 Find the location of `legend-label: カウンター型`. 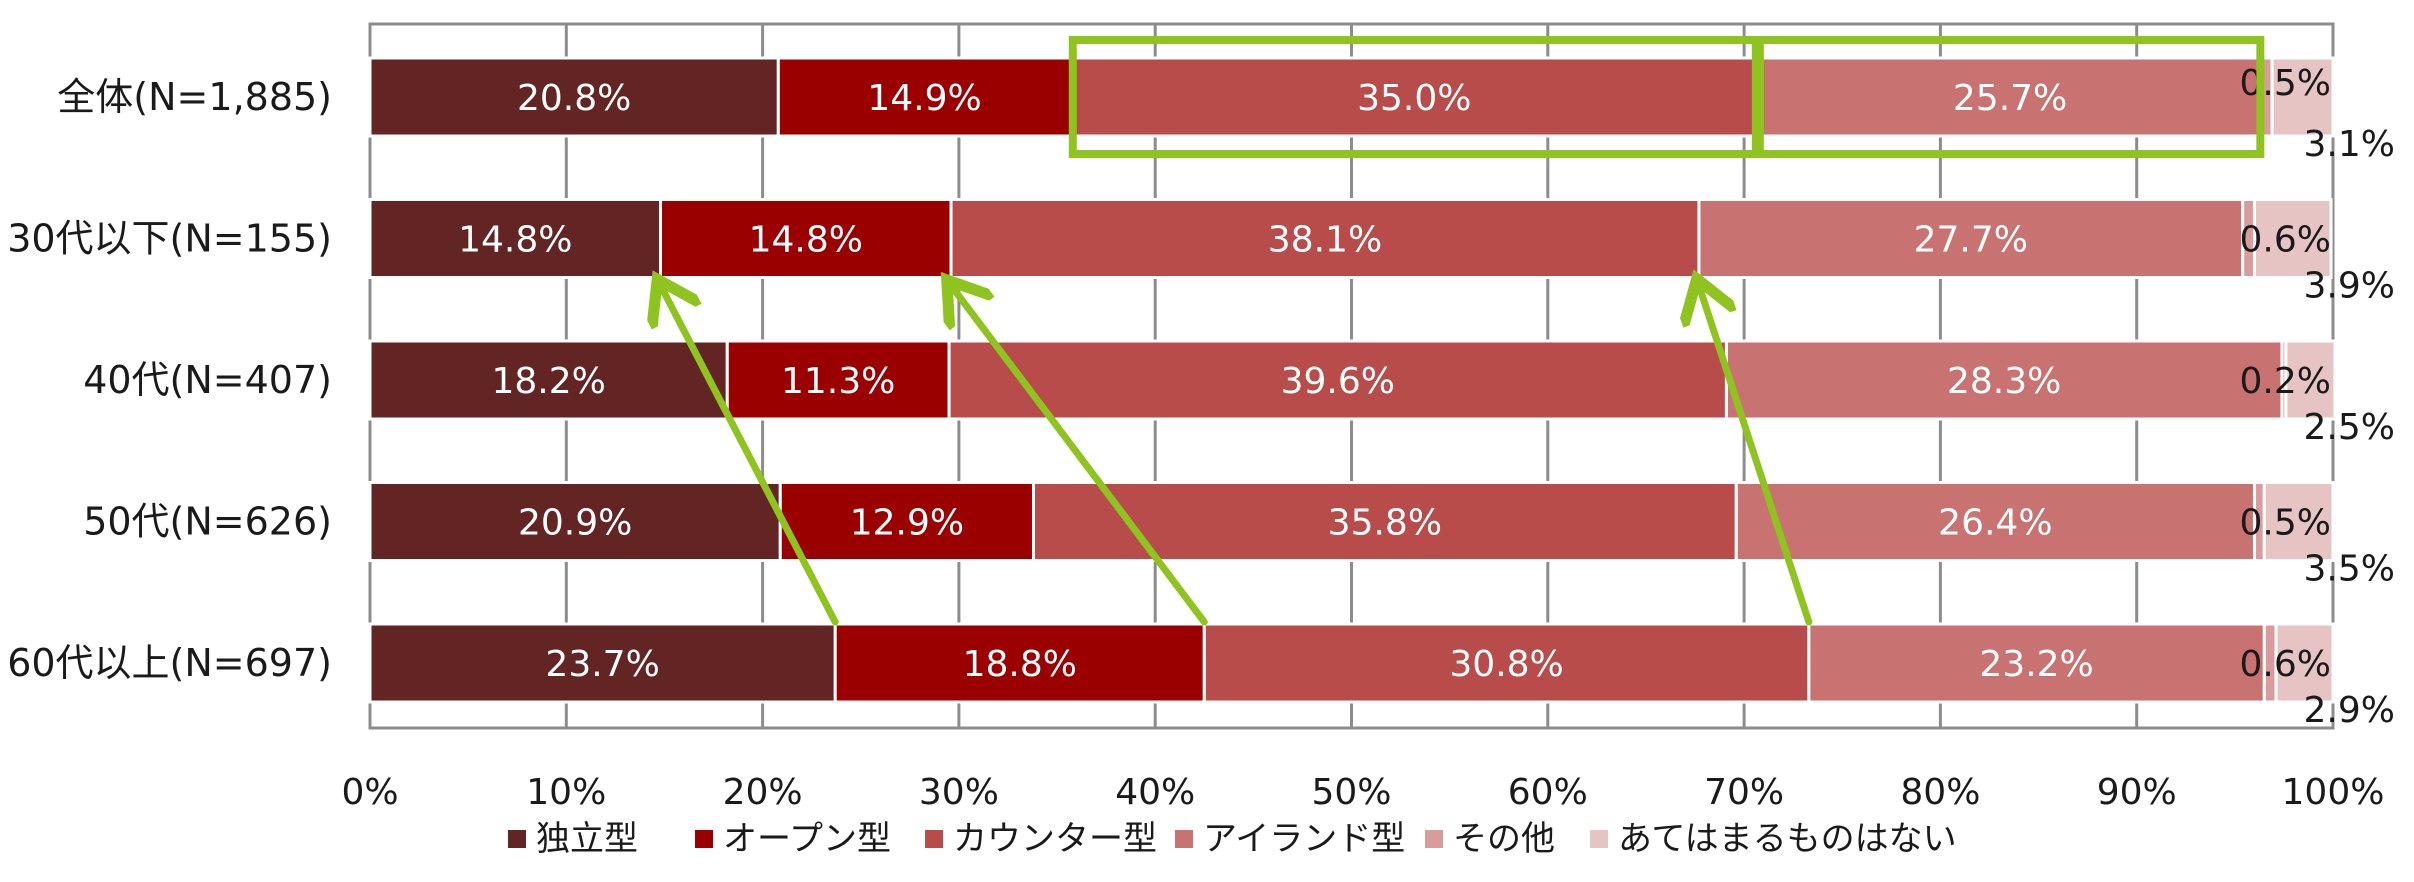

legend-label: カウンター型 is located at coordinates (1055, 839).